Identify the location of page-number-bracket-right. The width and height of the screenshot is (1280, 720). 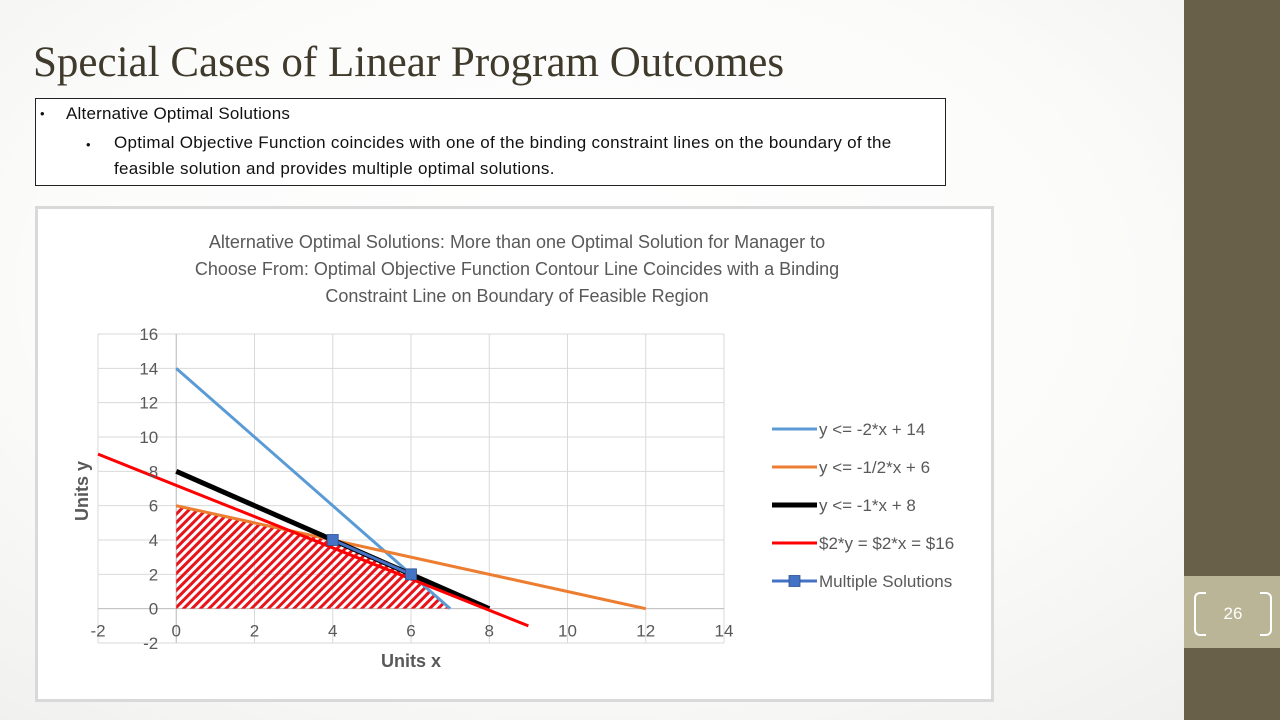
(1266, 614).